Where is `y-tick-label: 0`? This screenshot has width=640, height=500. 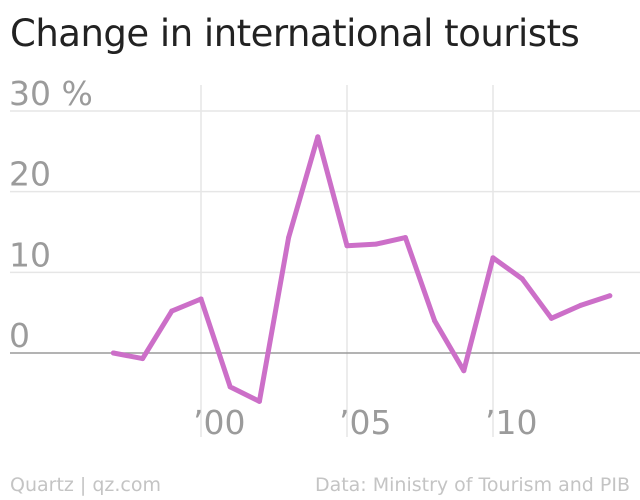 y-tick-label: 0 is located at coordinates (19, 335).